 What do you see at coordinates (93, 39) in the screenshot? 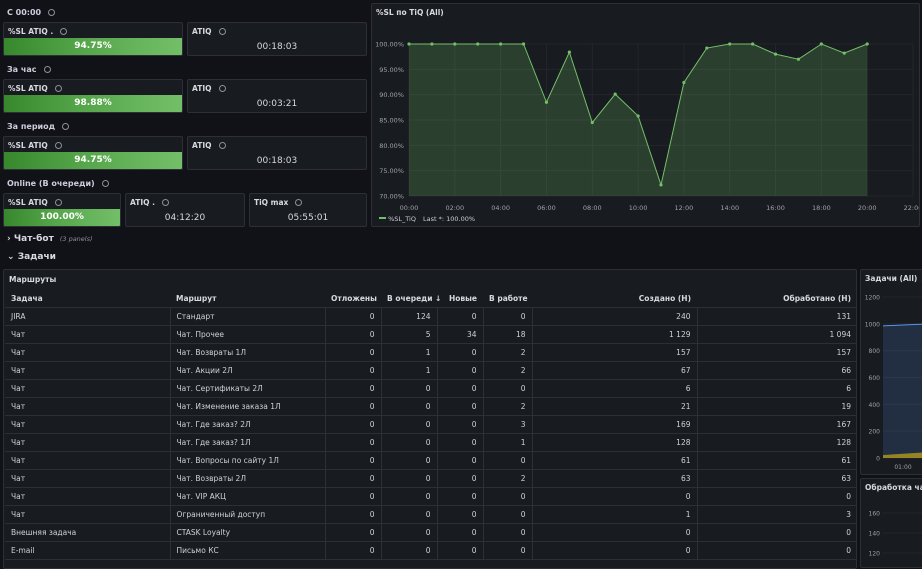
I see `stat-panel-sl-atiq-1: %SL ATIQ . 94.75%` at bounding box center [93, 39].